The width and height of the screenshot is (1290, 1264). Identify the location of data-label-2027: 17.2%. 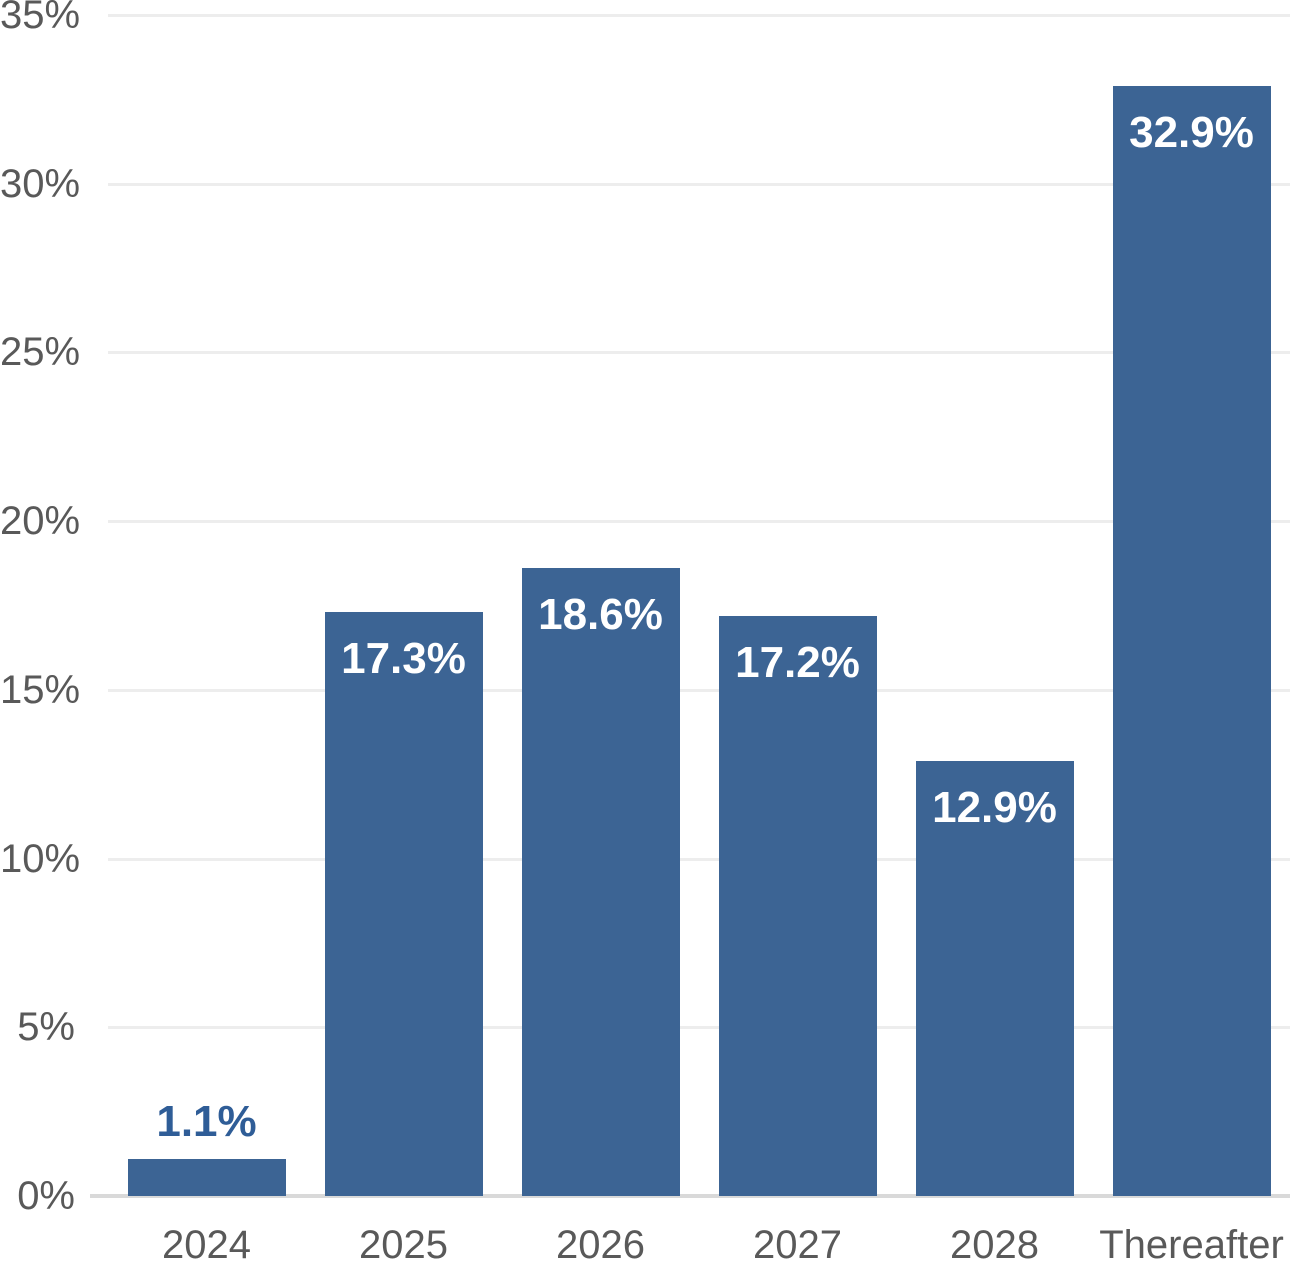
(797, 662).